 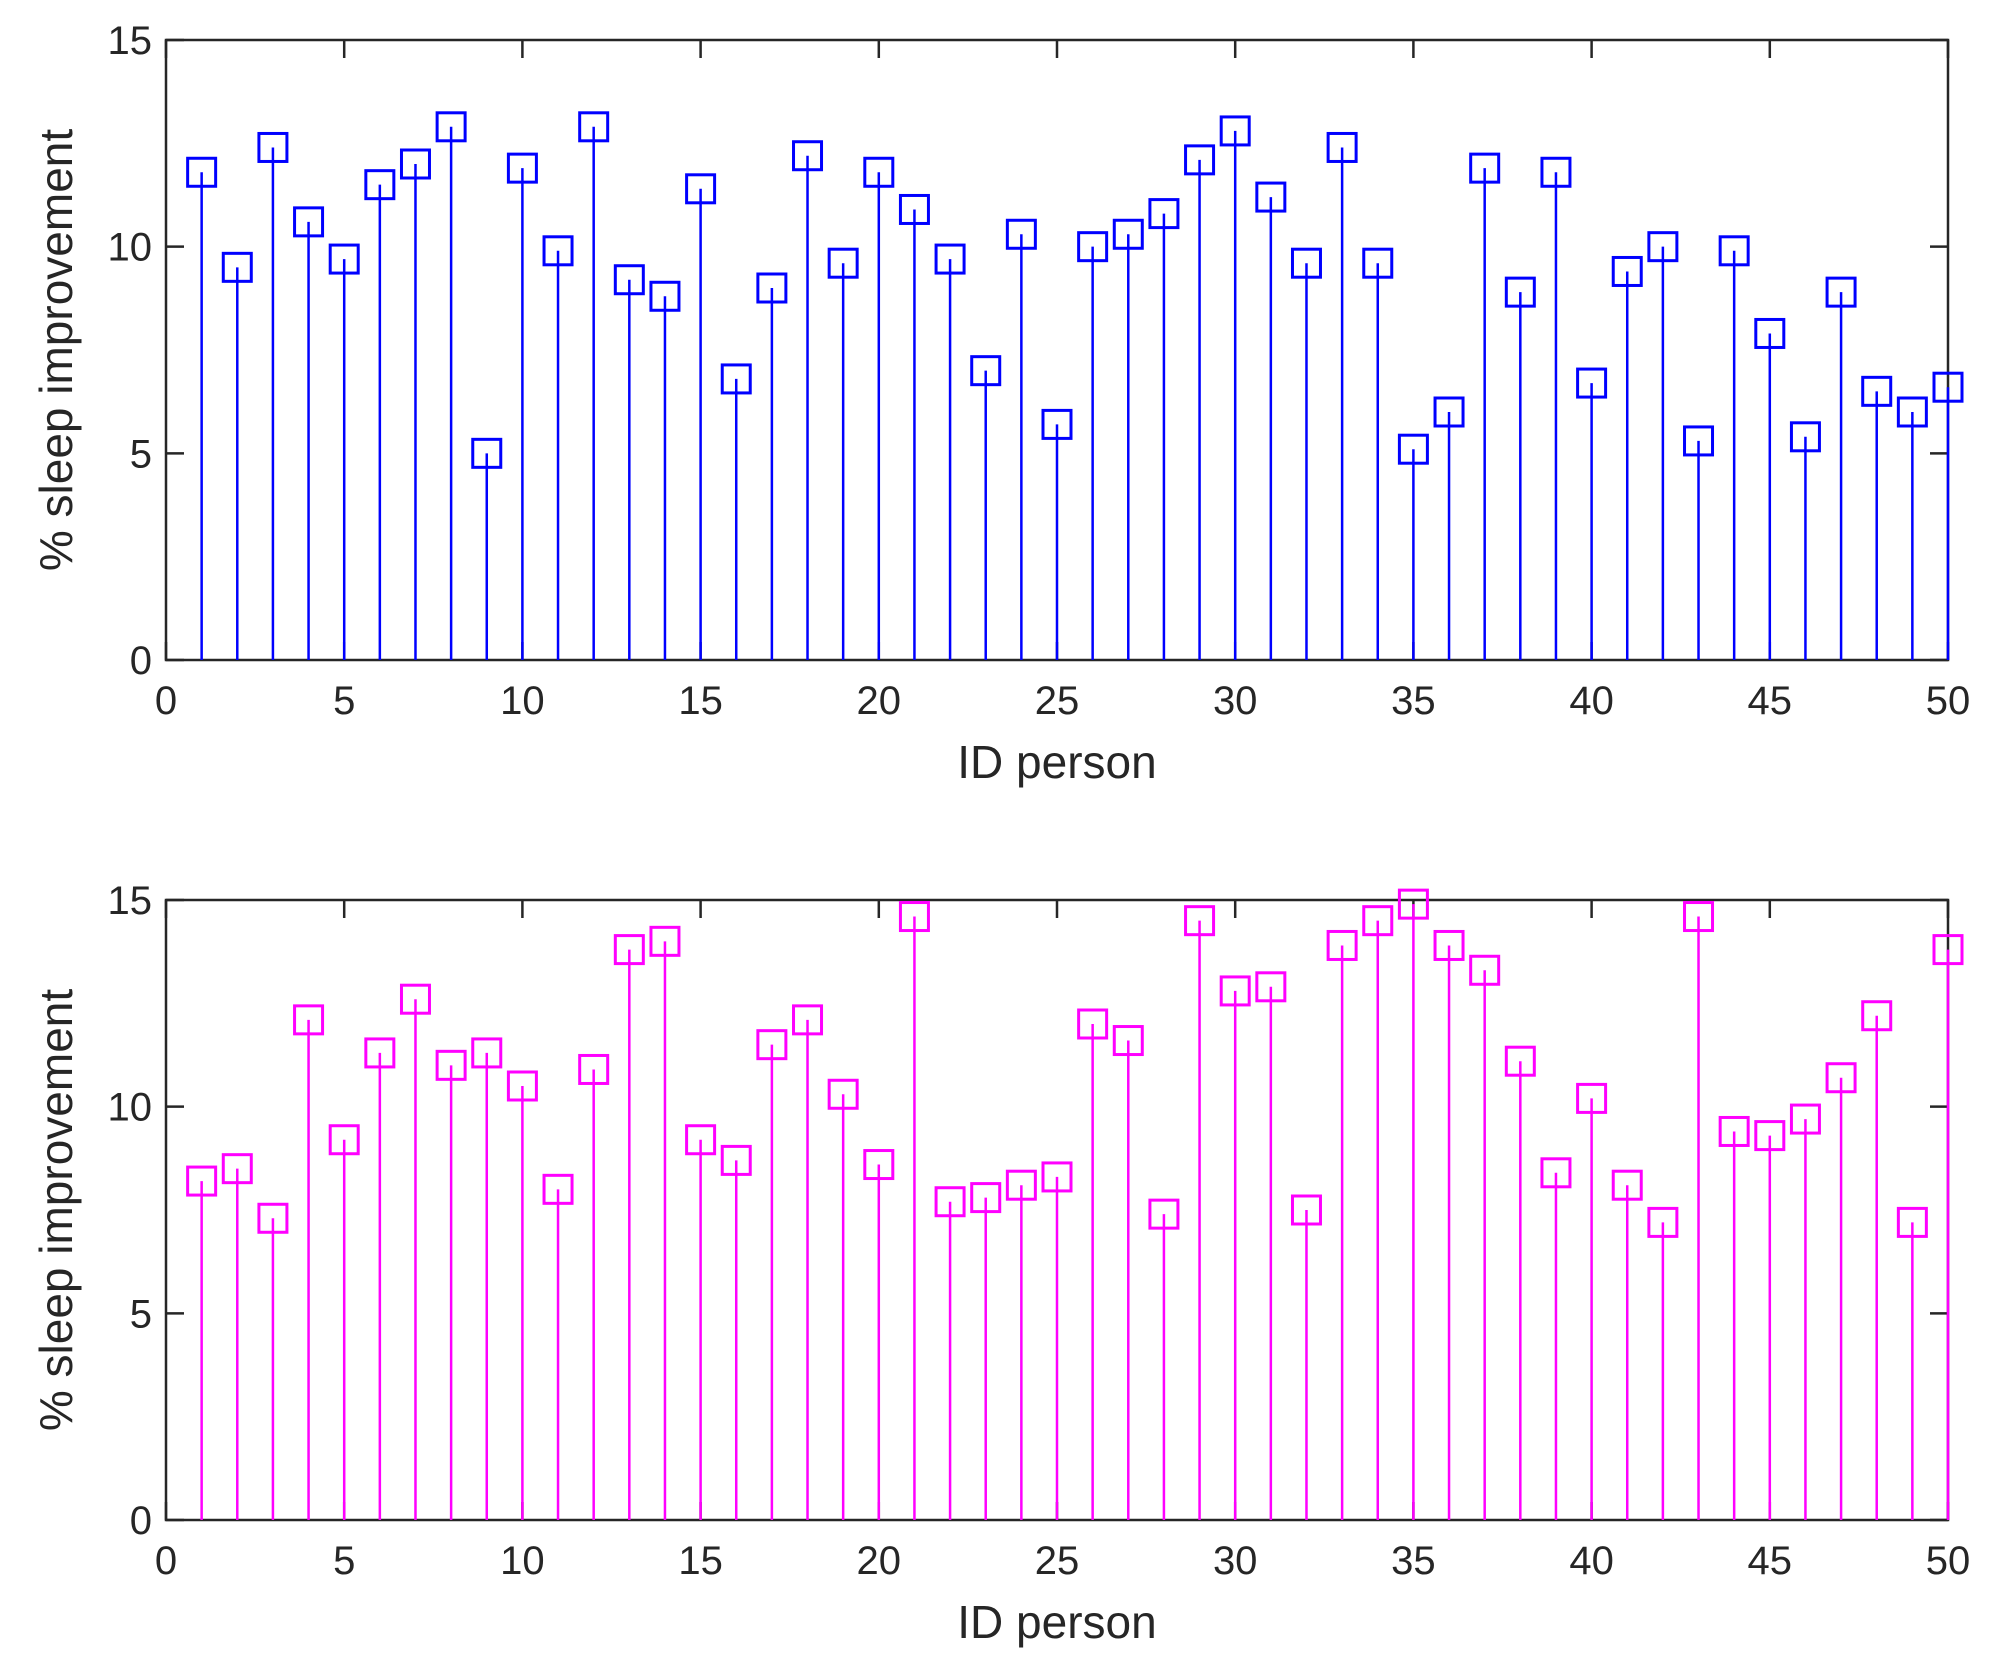 What do you see at coordinates (1056, 1622) in the screenshot?
I see `x-axis-label: ID person` at bounding box center [1056, 1622].